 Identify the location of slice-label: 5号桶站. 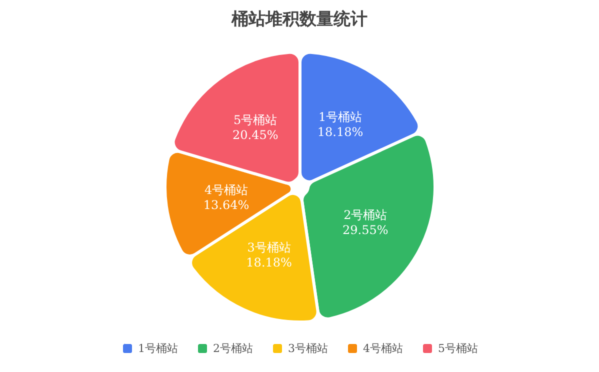
(256, 119).